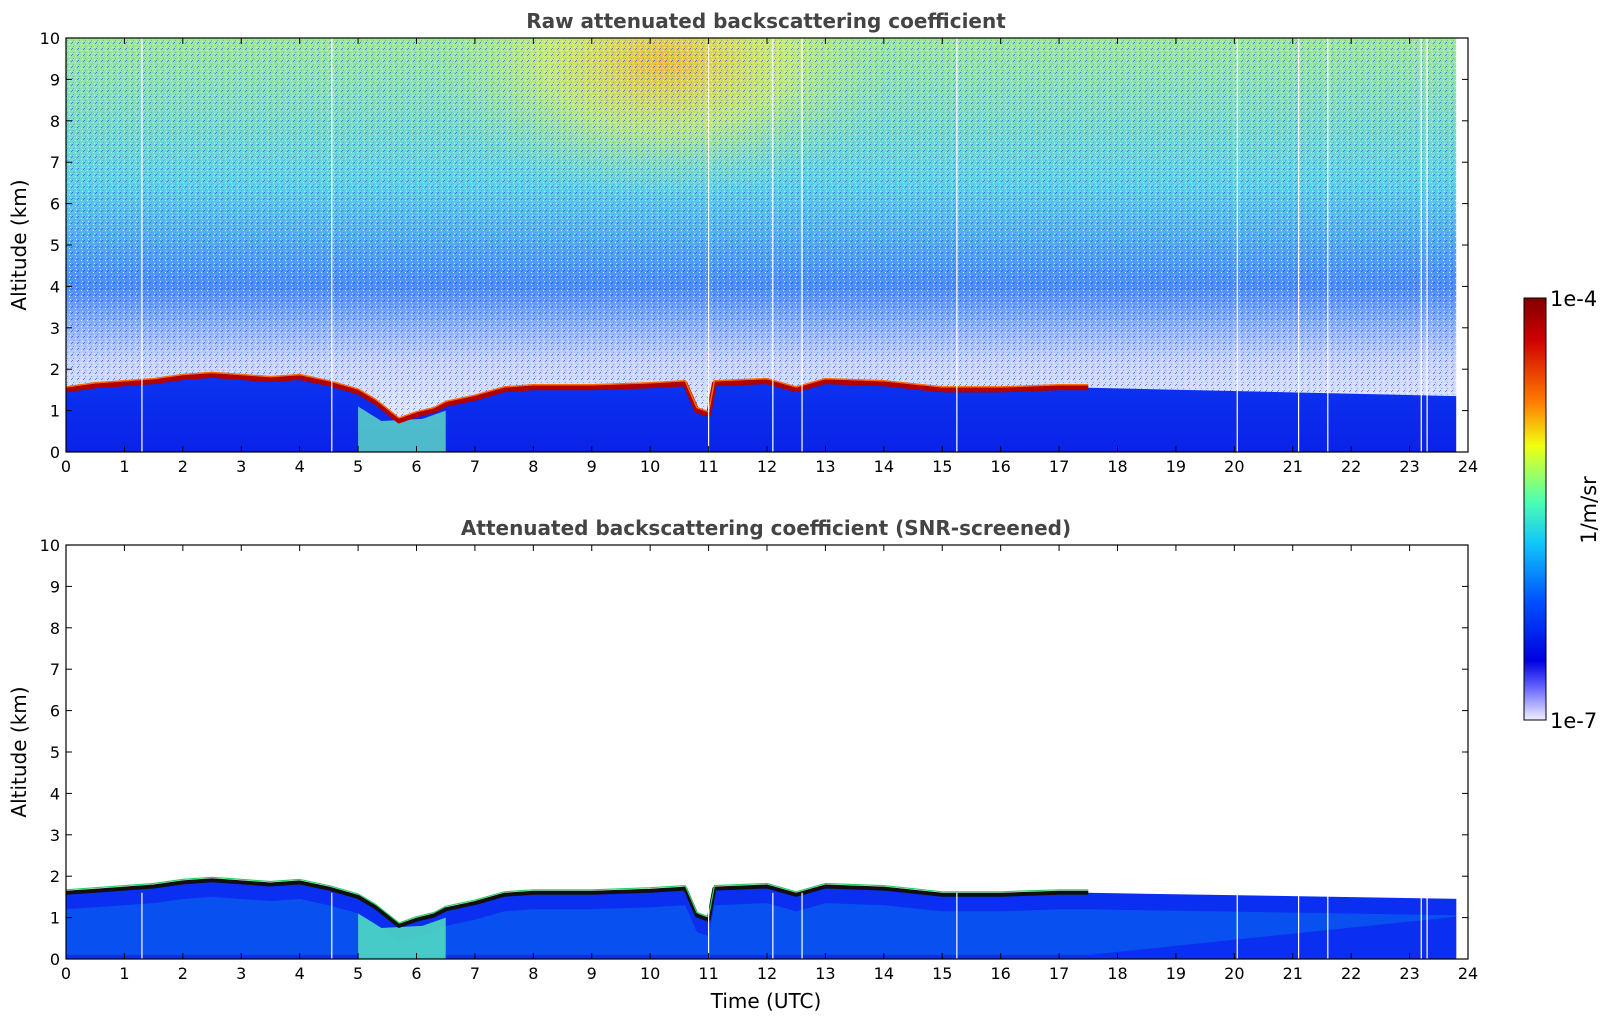  I want to click on screened-cloud-layer, so click(577, 903).